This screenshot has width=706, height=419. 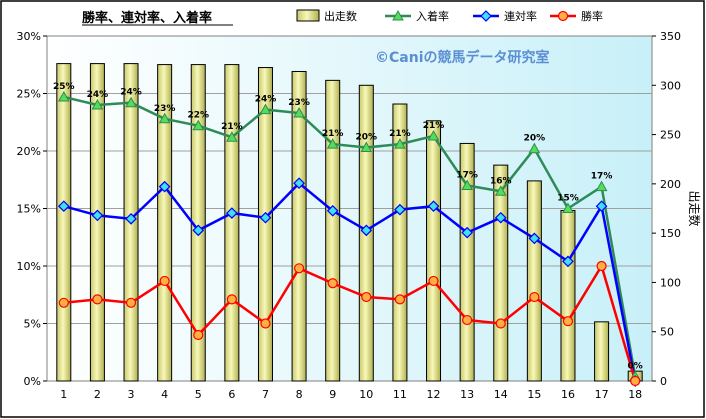 I want to click on x-tick-label: 6, so click(x=231, y=394).